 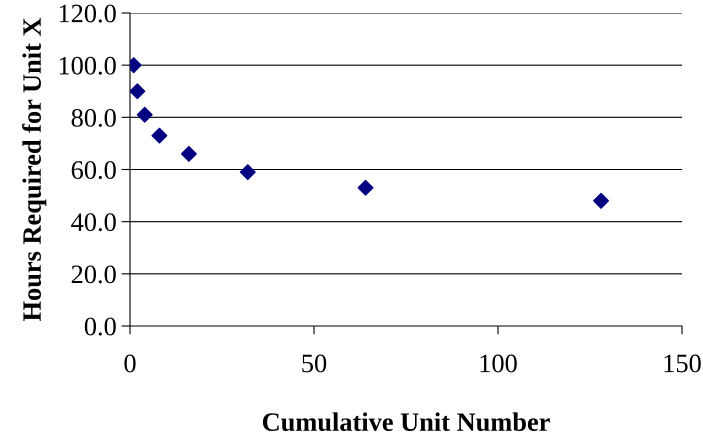 What do you see at coordinates (94, 274) in the screenshot?
I see `y-tick-label: 20.0` at bounding box center [94, 274].